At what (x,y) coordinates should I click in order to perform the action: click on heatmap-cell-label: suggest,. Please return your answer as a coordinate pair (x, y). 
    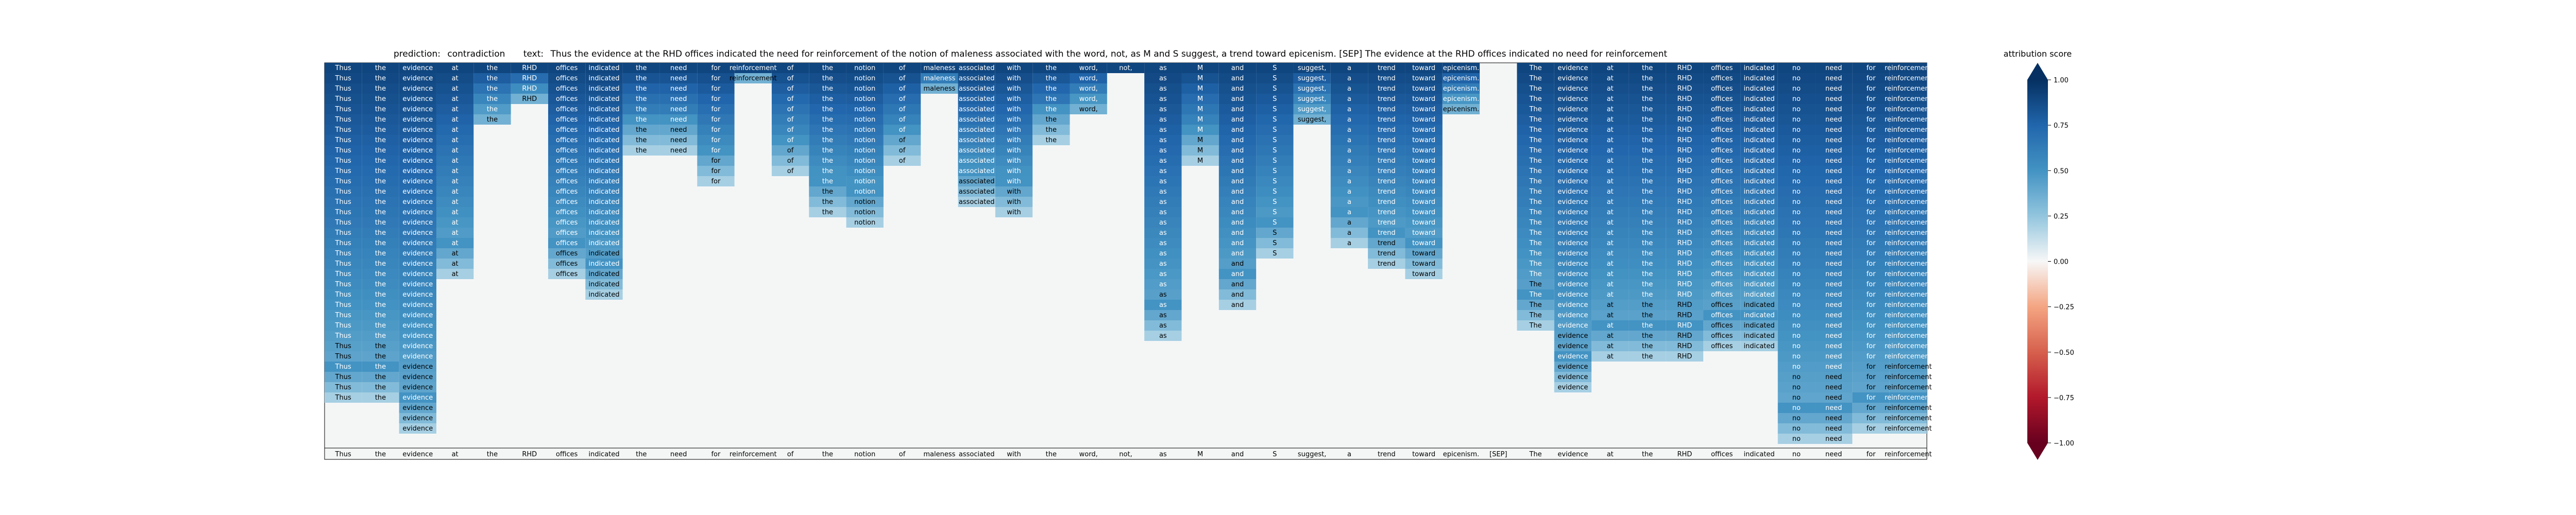
    Looking at the image, I should click on (1312, 99).